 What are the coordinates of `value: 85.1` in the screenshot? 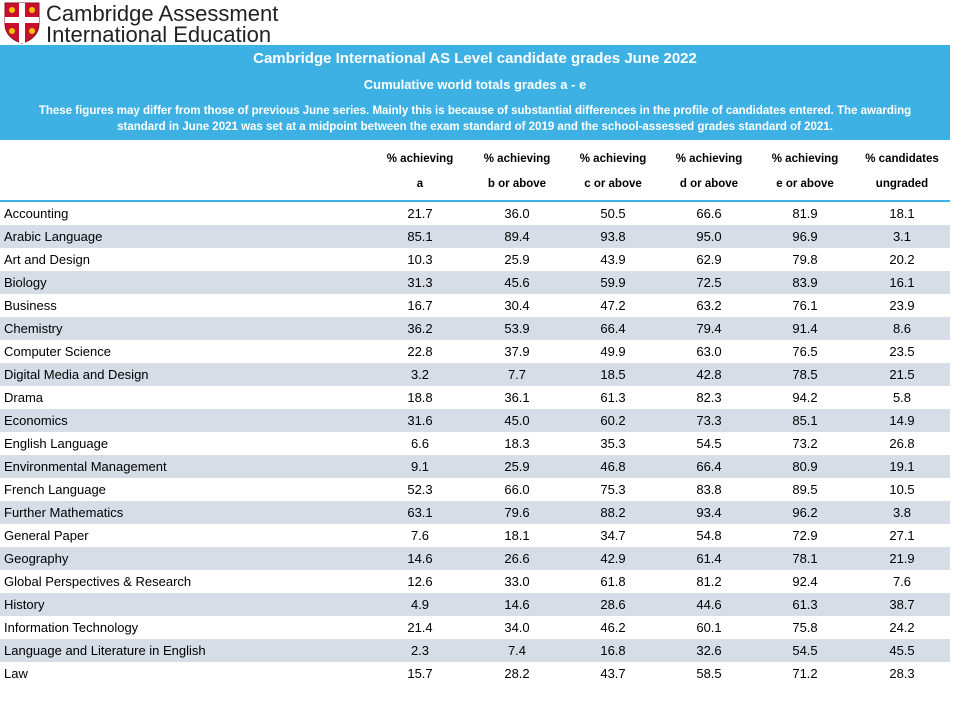 It's located at (420, 236).